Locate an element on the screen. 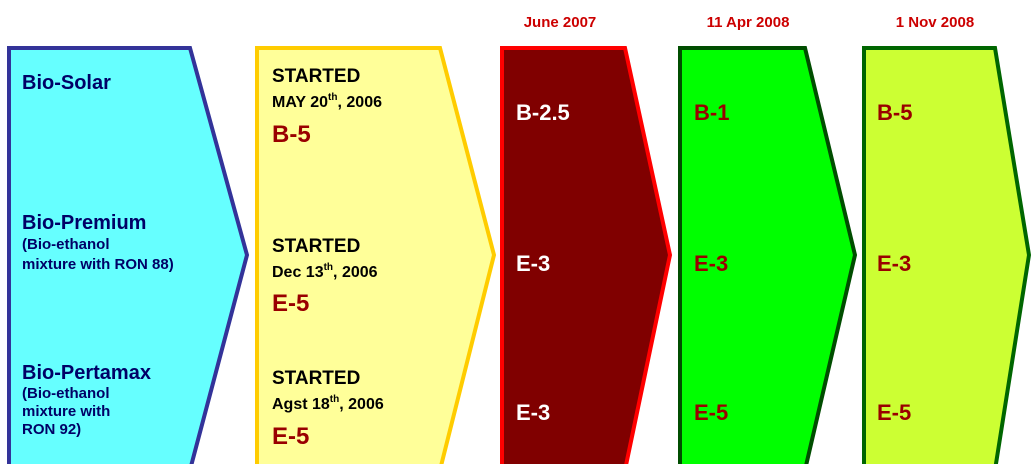 Image resolution: width=1031 pixels, height=464 pixels. fuel-note: RON 92) is located at coordinates (51, 429).